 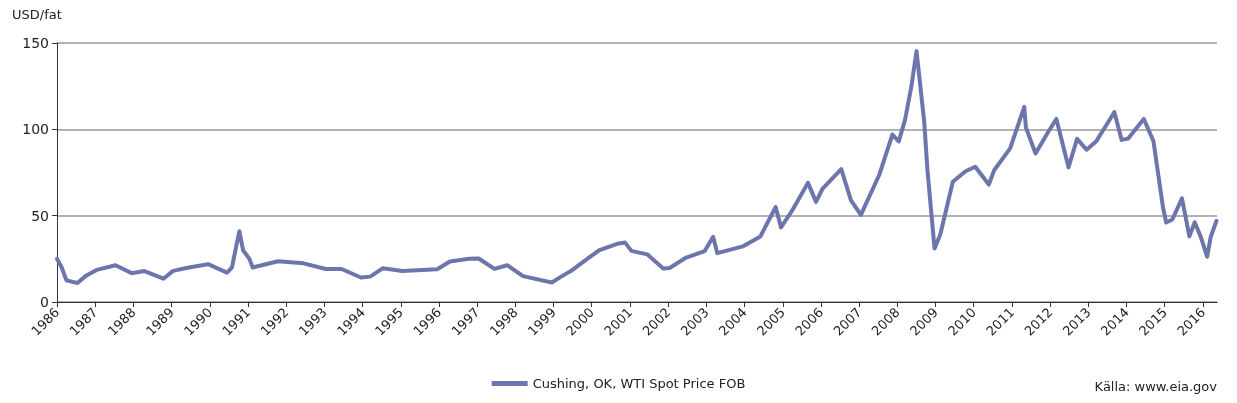 I want to click on legend-label: Cushing, OK, WTI Spot Price FOB, so click(x=639, y=383).